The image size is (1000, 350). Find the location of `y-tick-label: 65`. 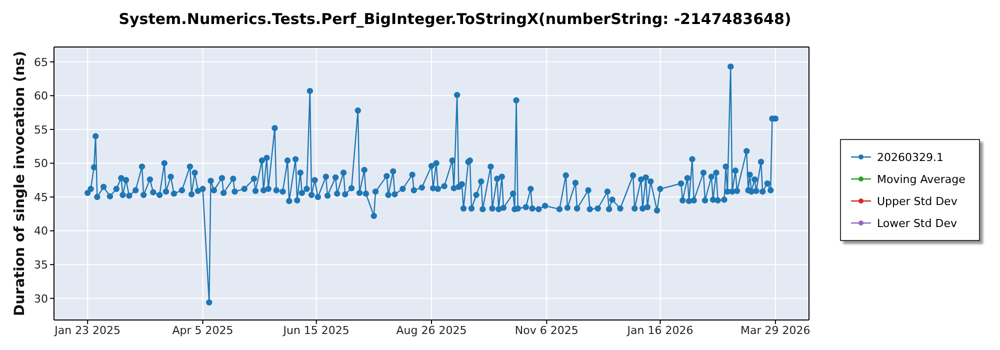

y-tick-label: 65 is located at coordinates (41, 62).